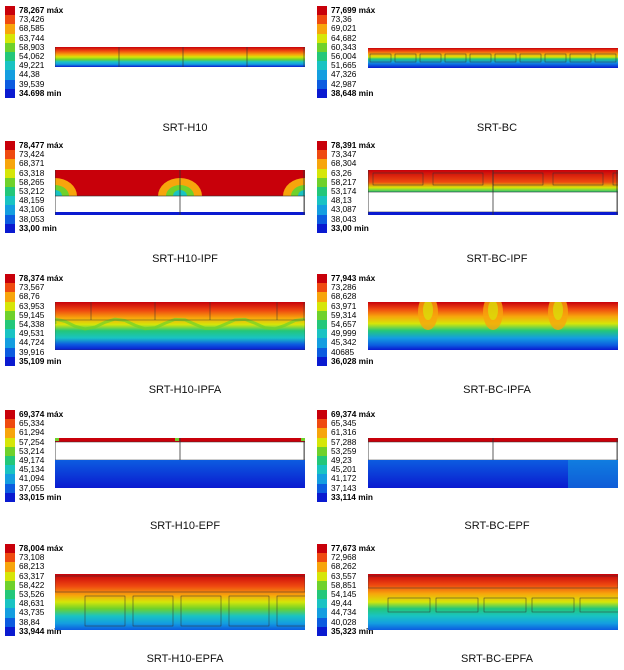 The height and width of the screenshot is (670, 624). I want to click on legend-value: 59,314, so click(344, 314).